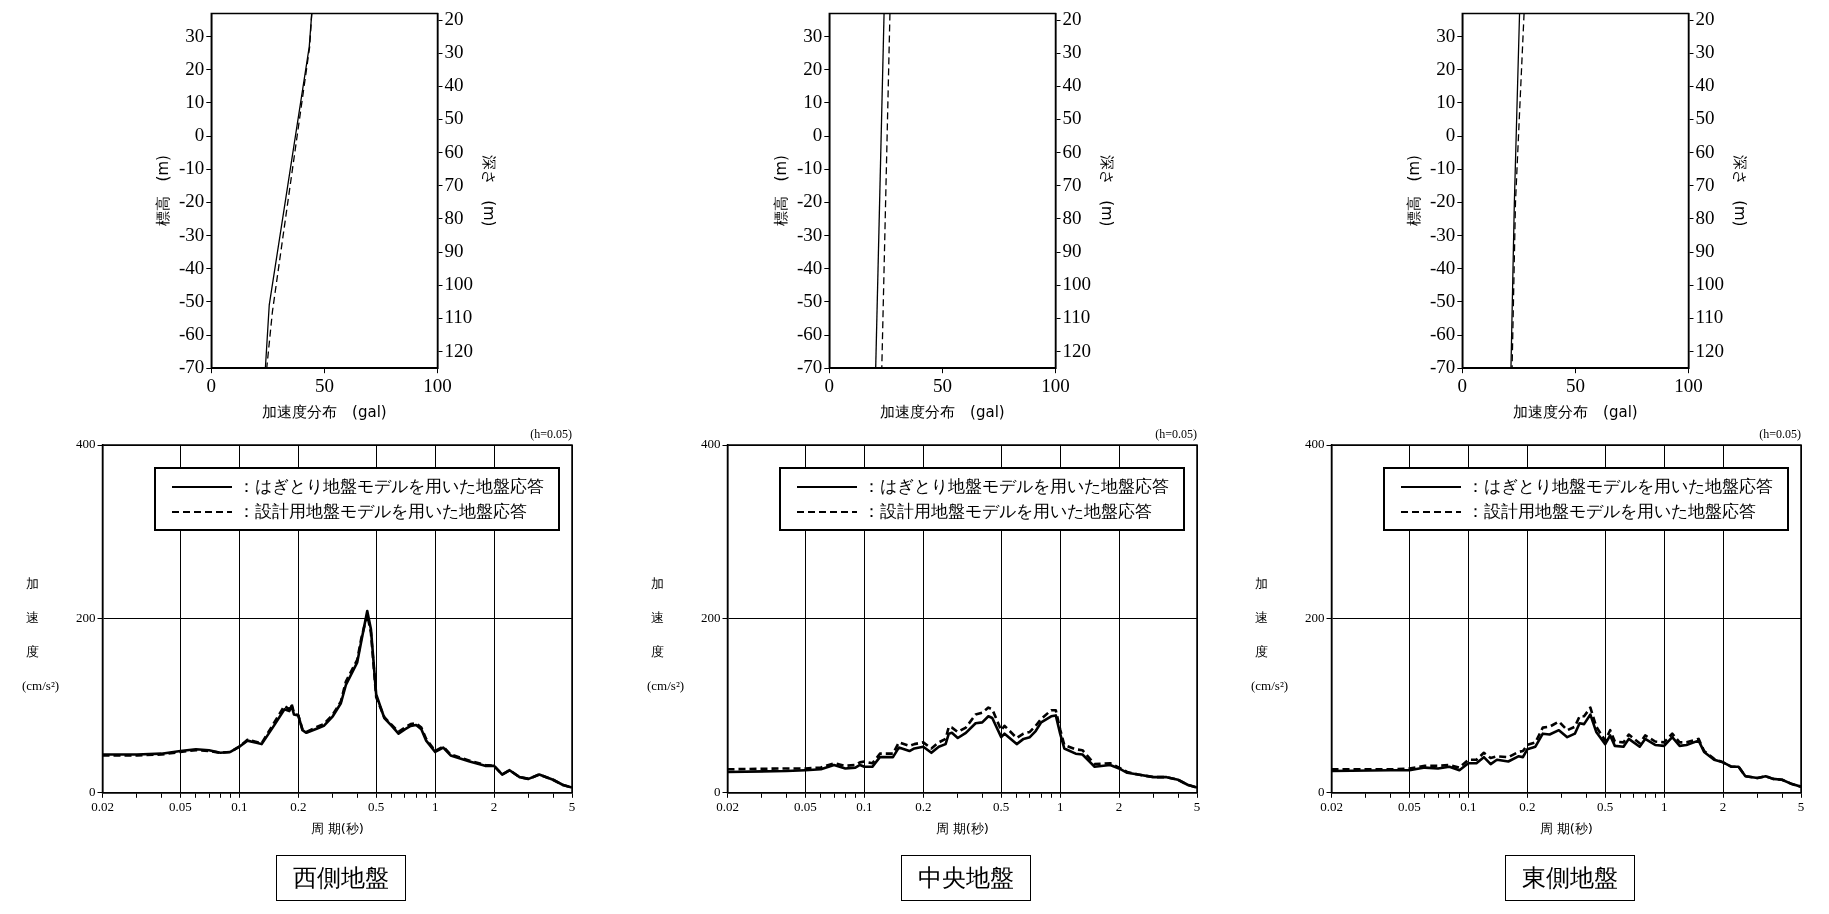 The width and height of the screenshot is (1829, 914). I want to click on text: 西側地盤, so click(341, 878).